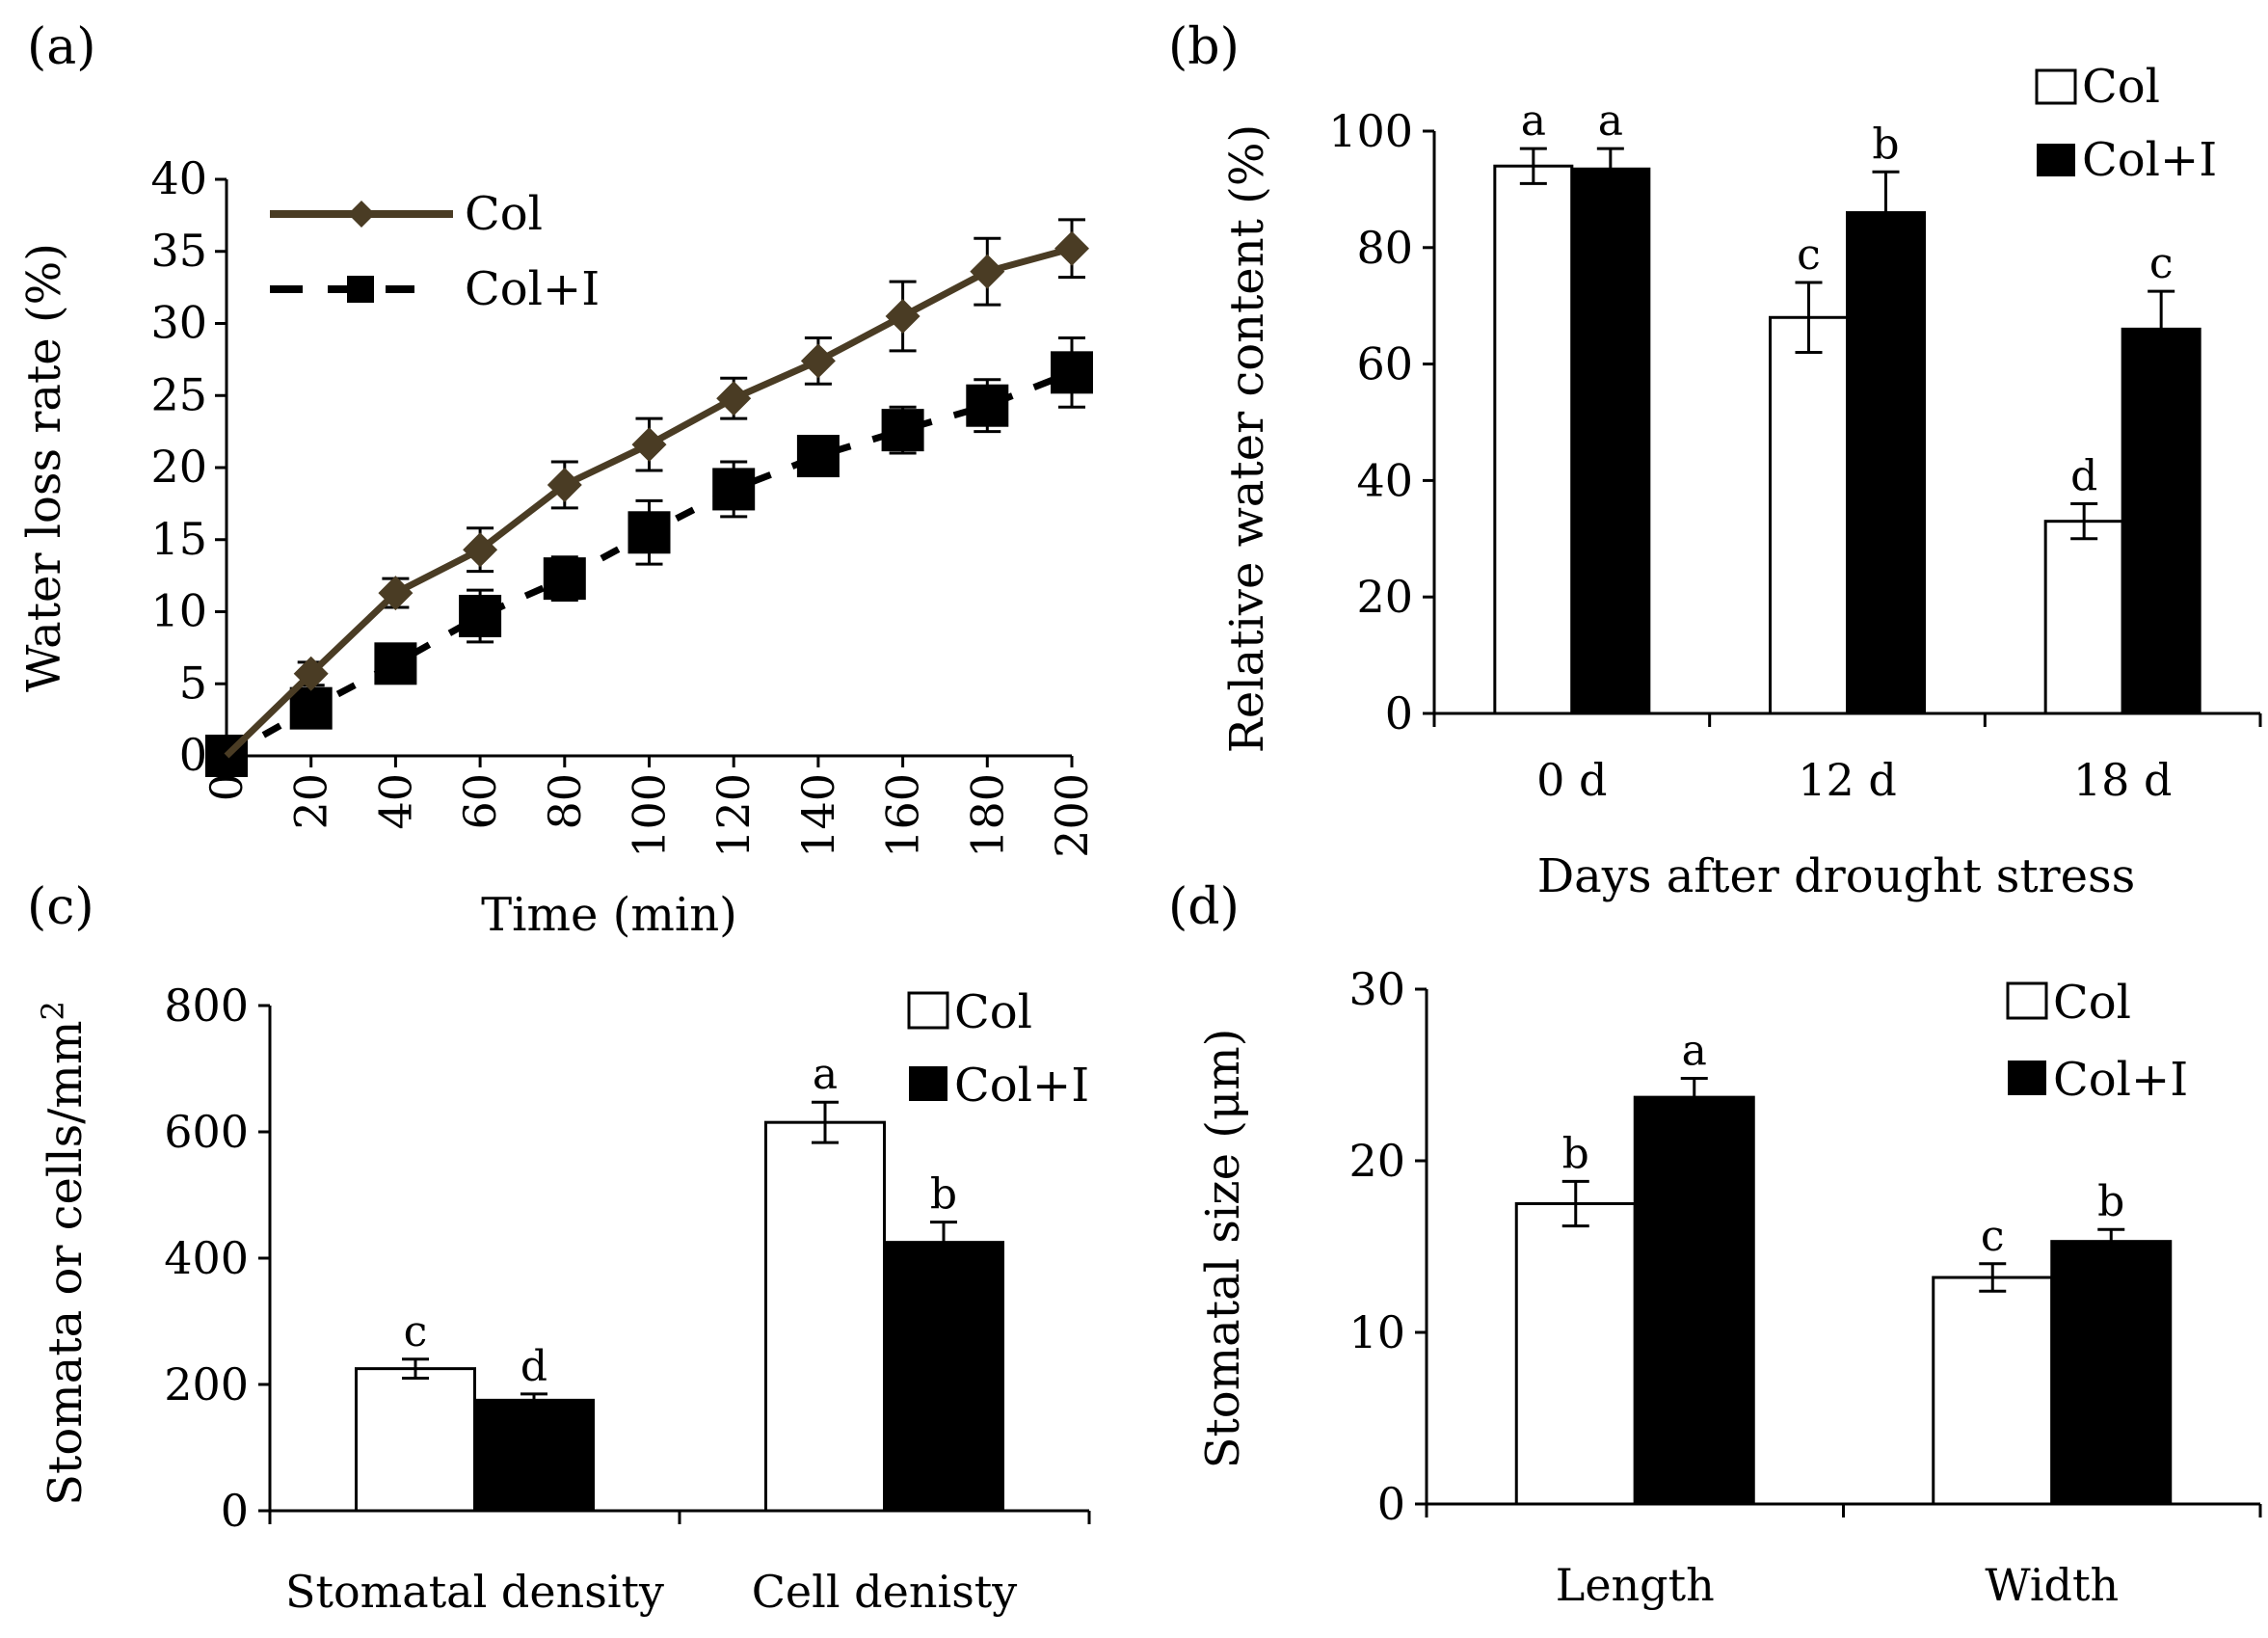  Describe the element at coordinates (2123, 780) in the screenshot. I see `x-category-label: 18 d` at that location.